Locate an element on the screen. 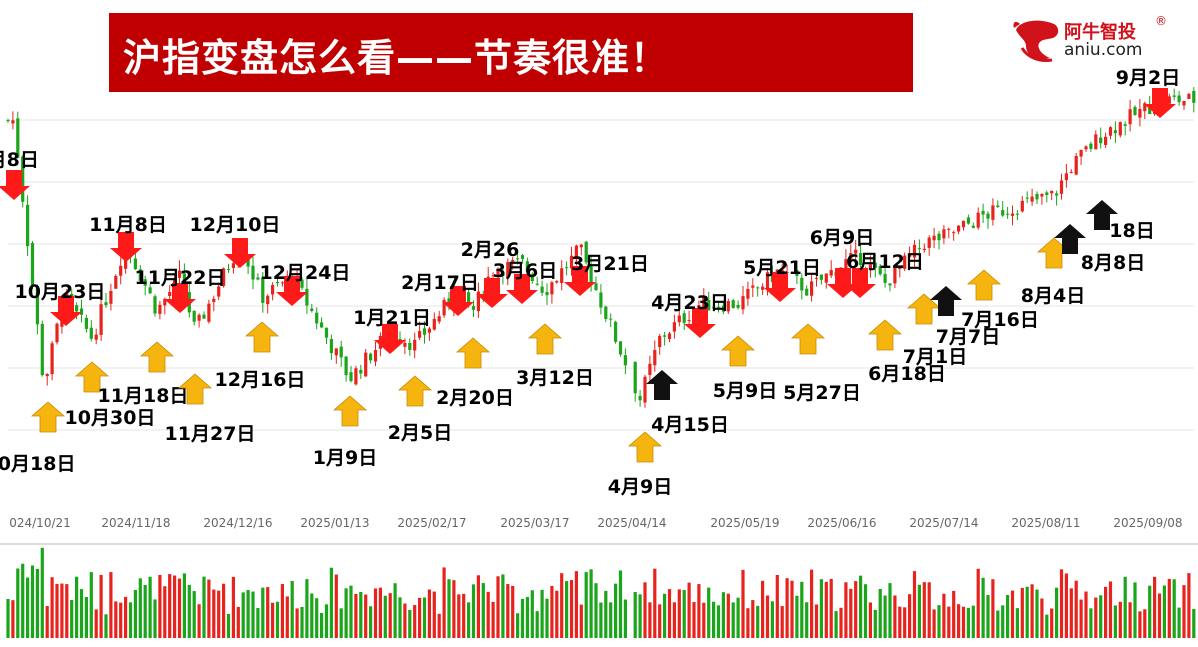 The height and width of the screenshot is (647, 1198). logo-domain: aniu.com is located at coordinates (1103, 50).